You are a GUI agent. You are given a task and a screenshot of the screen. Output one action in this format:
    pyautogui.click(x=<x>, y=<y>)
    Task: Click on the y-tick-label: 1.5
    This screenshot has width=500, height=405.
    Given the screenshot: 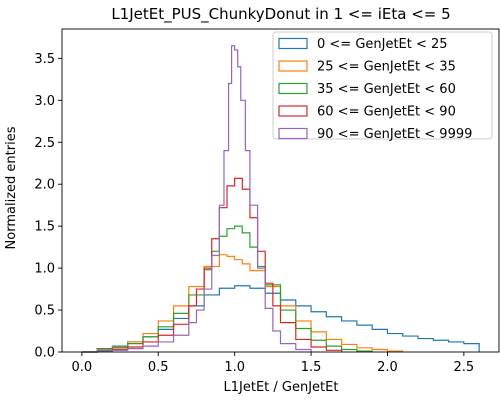 What is the action you would take?
    pyautogui.click(x=44, y=227)
    